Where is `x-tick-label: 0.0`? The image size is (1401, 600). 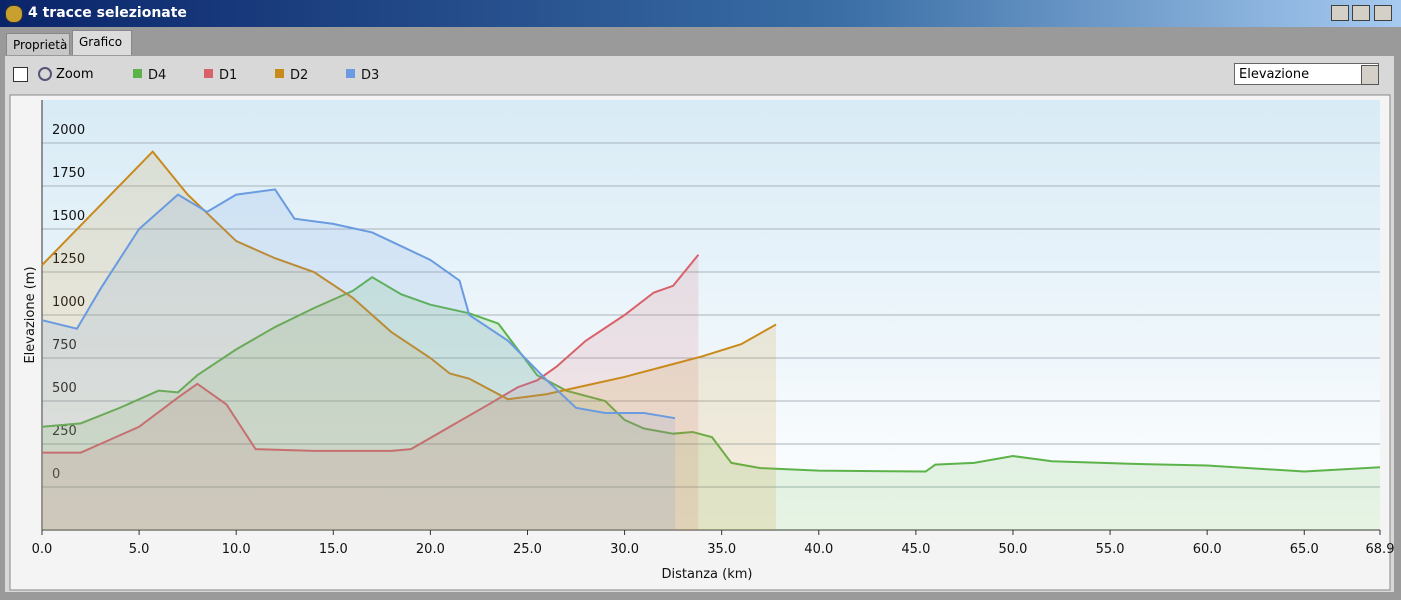
x-tick-label: 0.0 is located at coordinates (42, 549).